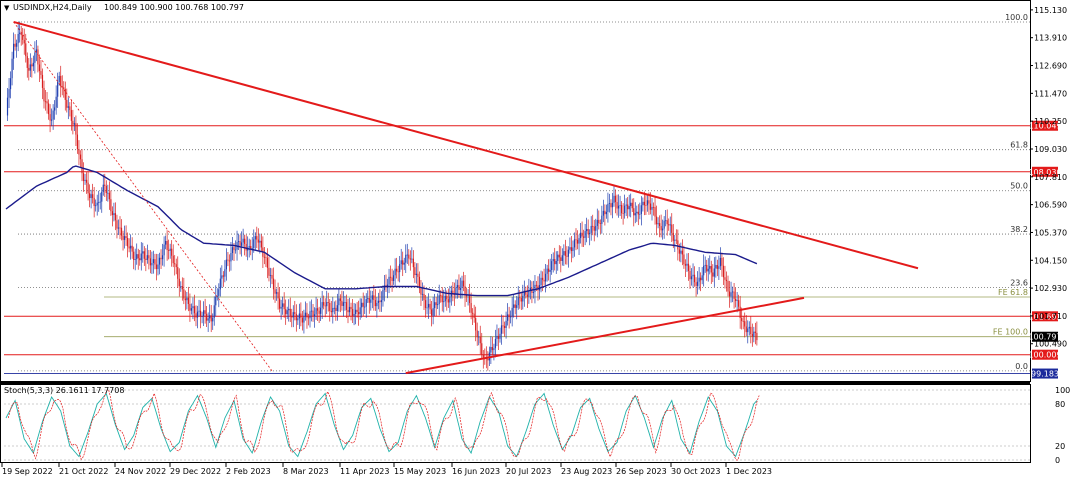 Image resolution: width=1090 pixels, height=478 pixels. Describe the element at coordinates (1016, 17) in the screenshot. I see `fib-level-label: 100.0` at that location.